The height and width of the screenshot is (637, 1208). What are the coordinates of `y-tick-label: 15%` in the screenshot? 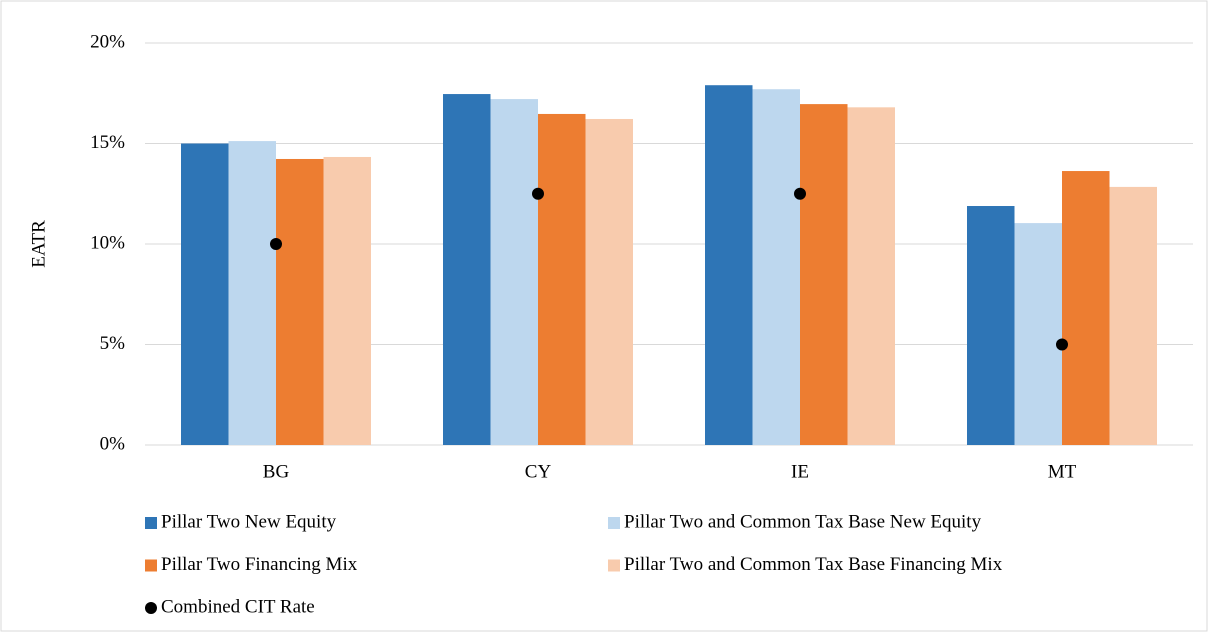 It's located at (107, 142).